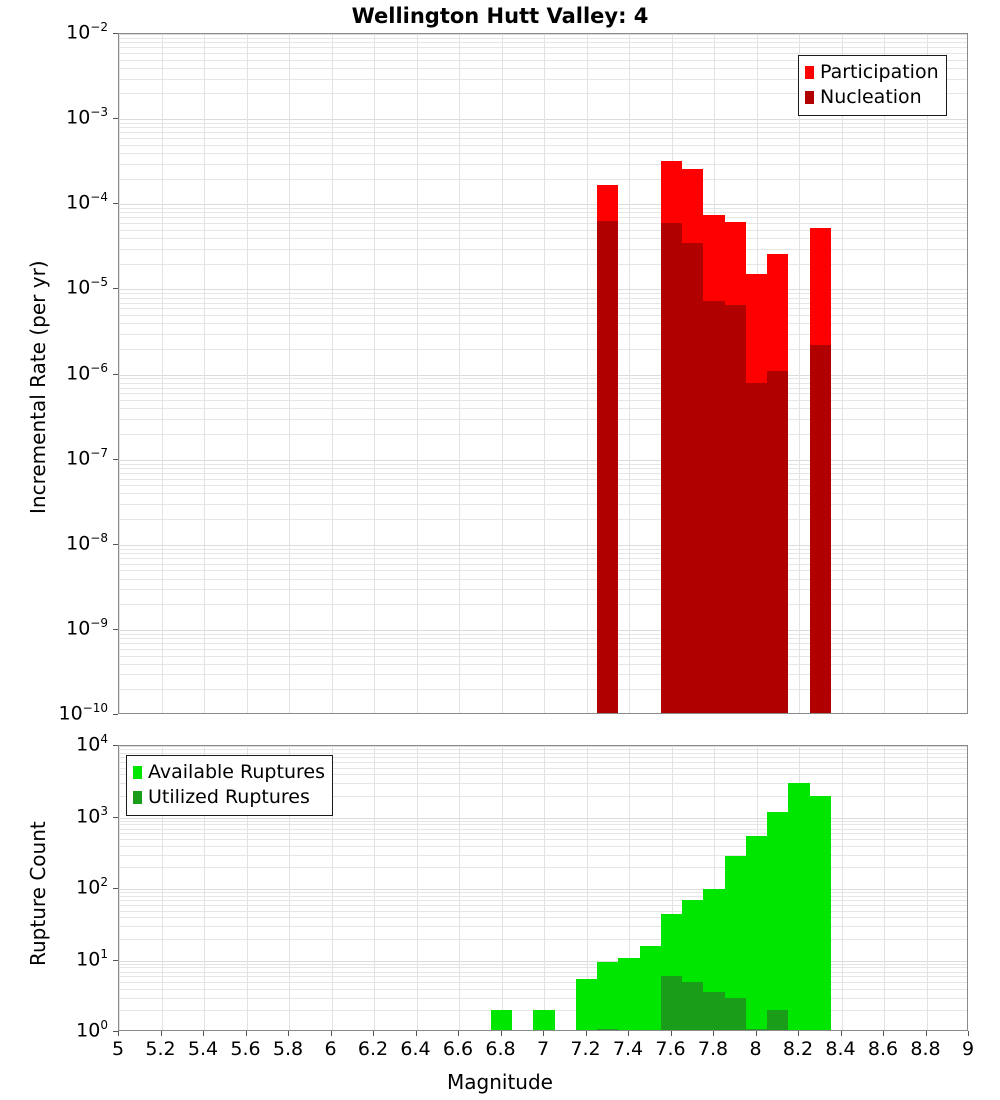 The height and width of the screenshot is (1100, 1000). I want to click on top-y-tick: 10⁻⁵, so click(87, 287).